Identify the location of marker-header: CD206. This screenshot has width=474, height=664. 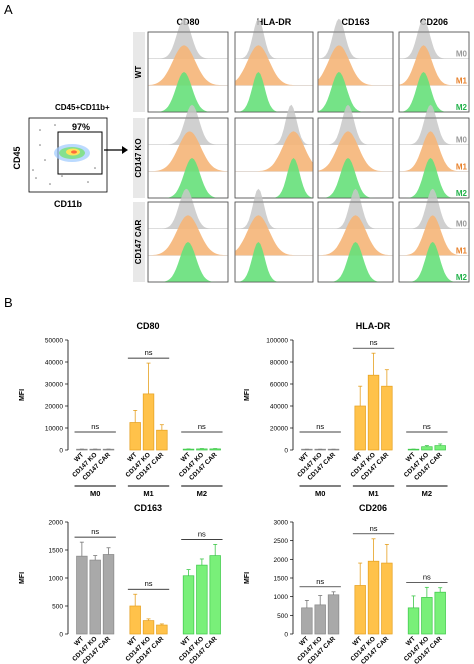
(434, 22).